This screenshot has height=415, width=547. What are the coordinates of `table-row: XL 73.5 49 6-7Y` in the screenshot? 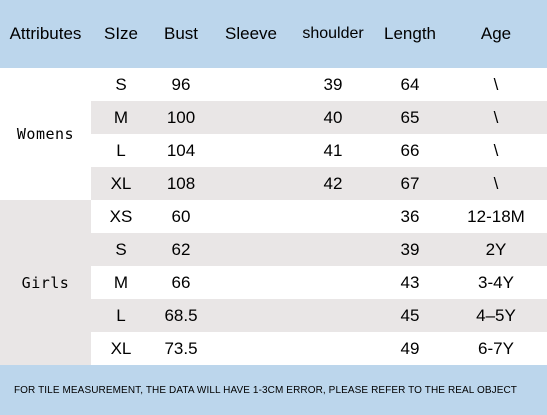 It's located at (319, 348).